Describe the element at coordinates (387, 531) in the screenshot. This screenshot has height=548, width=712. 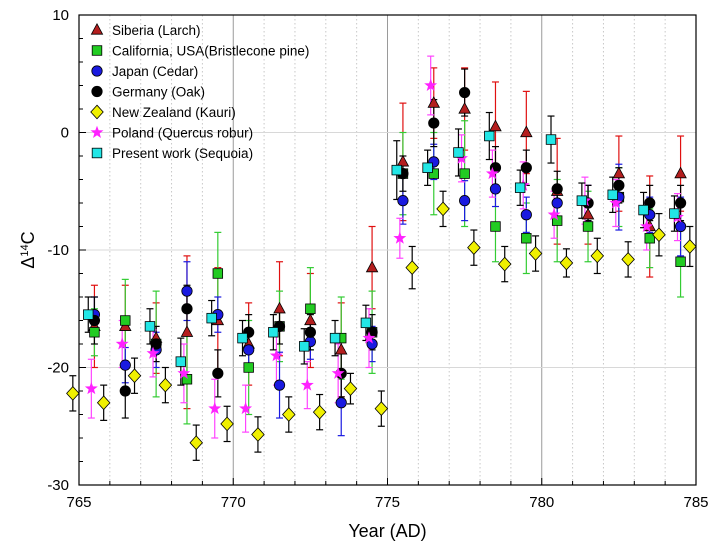
I see `x-axis-title: Year (AD)` at that location.